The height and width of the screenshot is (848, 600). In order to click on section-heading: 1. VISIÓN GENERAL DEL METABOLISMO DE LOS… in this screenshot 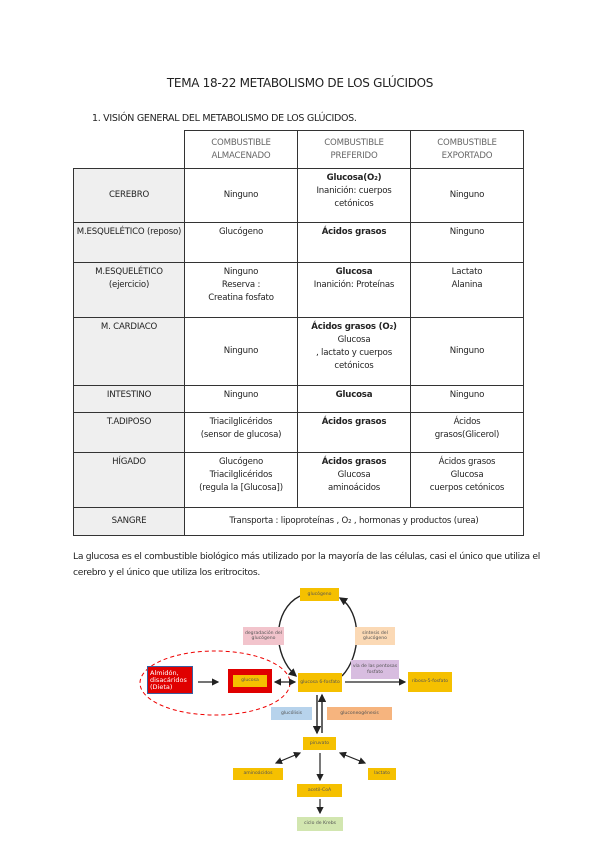, I will do `click(224, 118)`.